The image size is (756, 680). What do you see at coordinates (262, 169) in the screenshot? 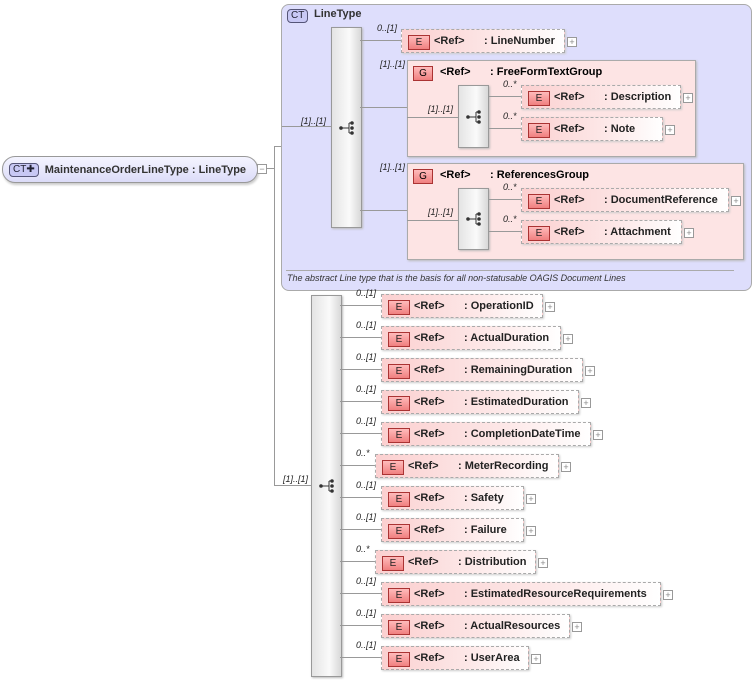
I see `collapse-button: −` at bounding box center [262, 169].